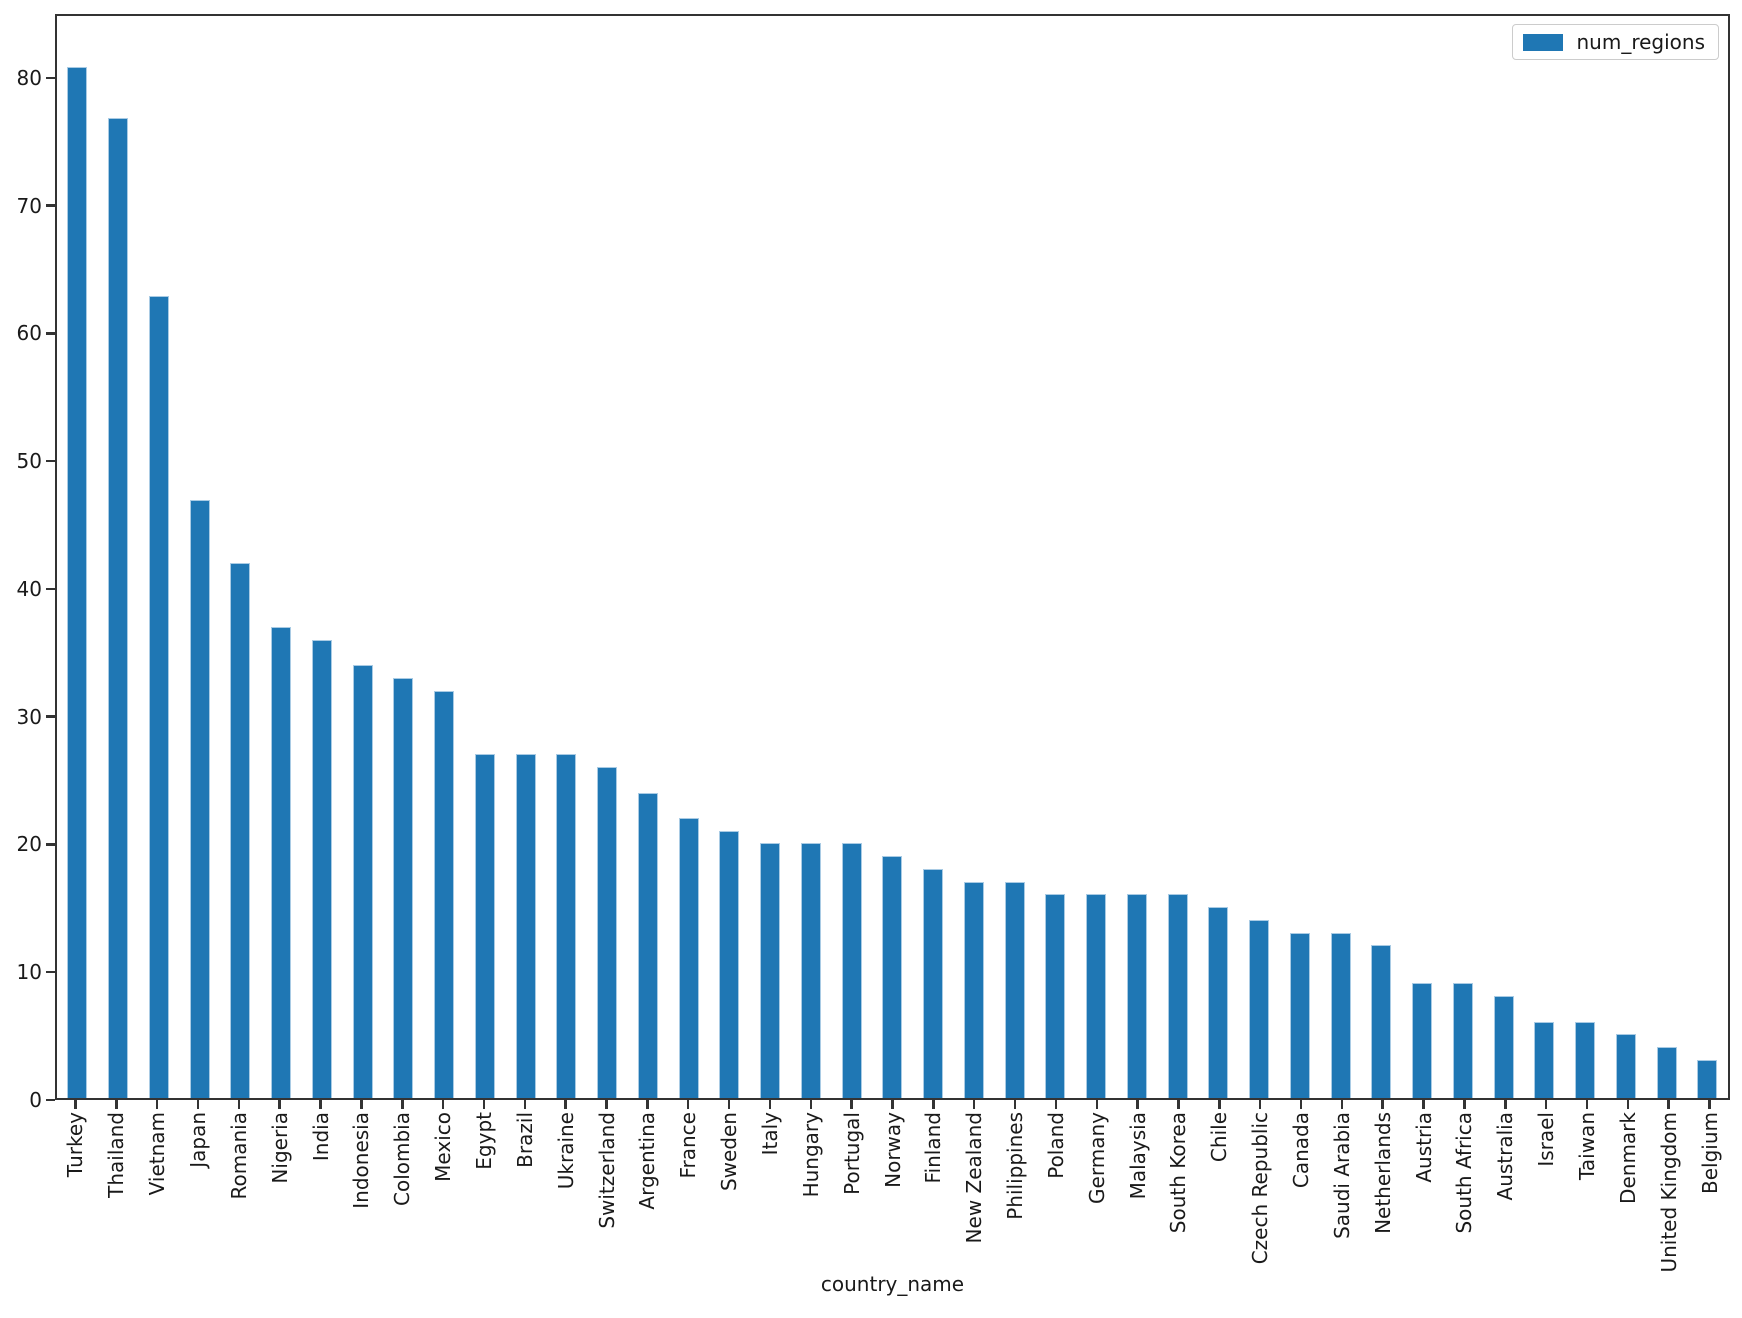  Describe the element at coordinates (892, 977) in the screenshot. I see `bar-norway` at that location.